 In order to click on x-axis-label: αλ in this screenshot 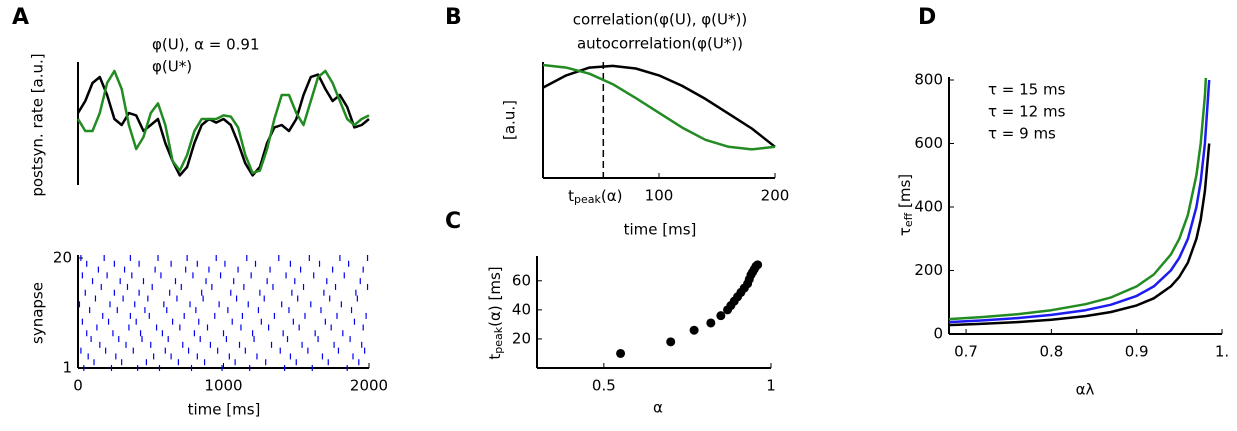, I will do `click(1085, 390)`.